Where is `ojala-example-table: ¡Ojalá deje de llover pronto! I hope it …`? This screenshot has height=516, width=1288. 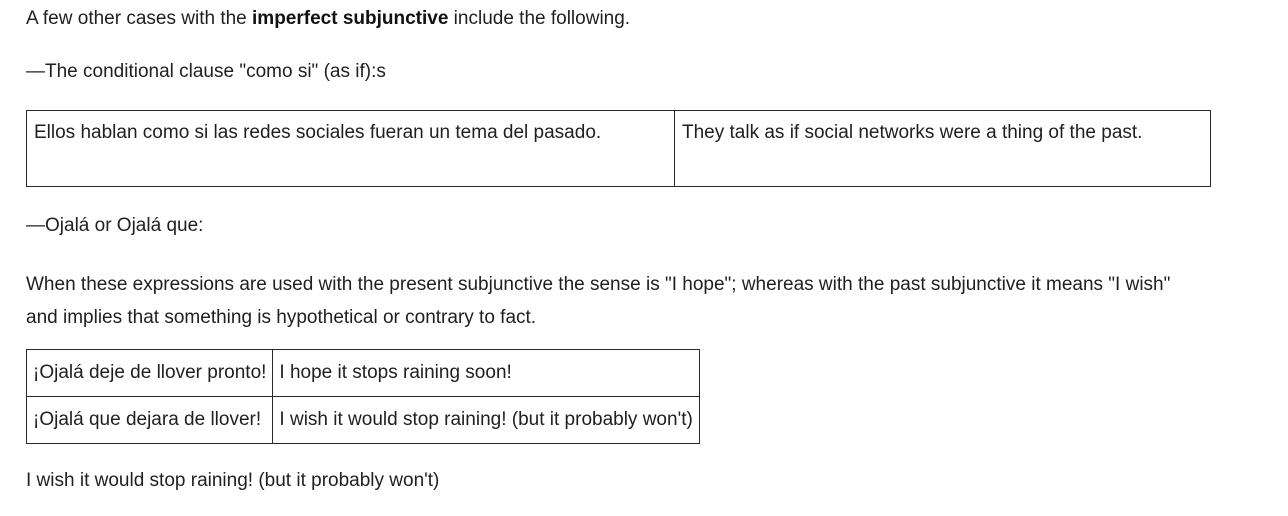
ojala-example-table: ¡Ojalá deje de llover pronto! I hope it … is located at coordinates (362, 396).